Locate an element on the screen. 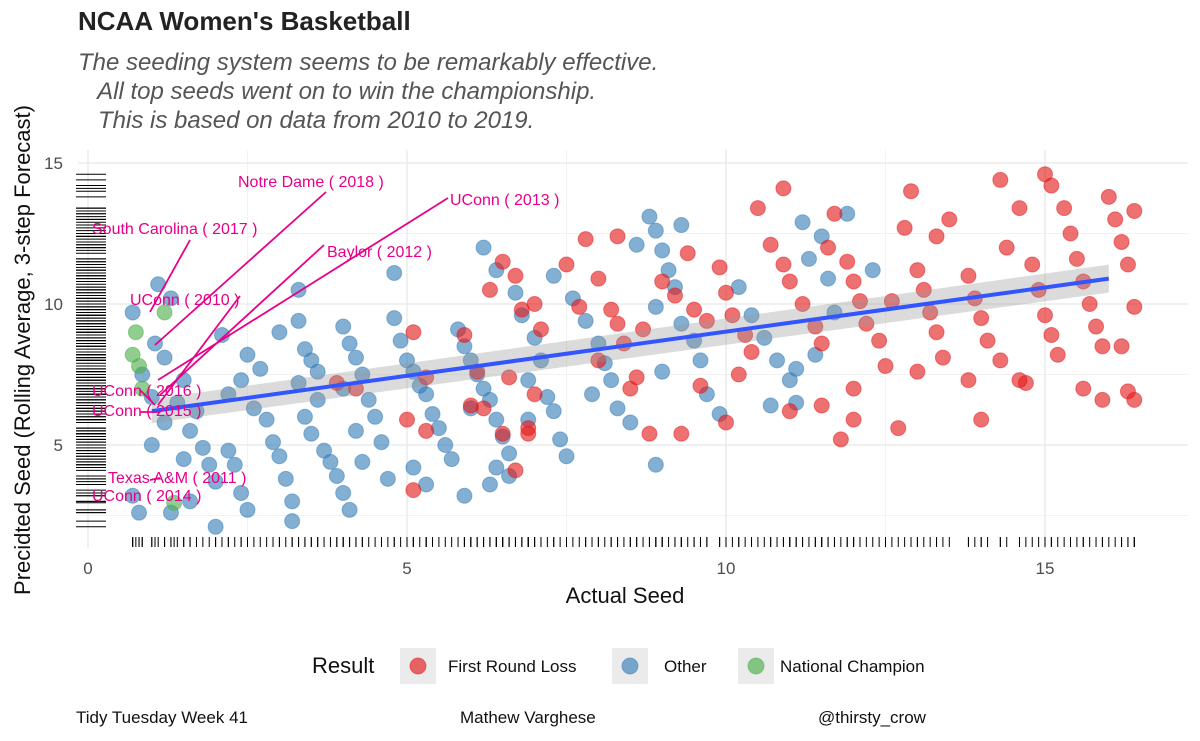 The width and height of the screenshot is (1200, 741). legend-label: Other is located at coordinates (685, 666).